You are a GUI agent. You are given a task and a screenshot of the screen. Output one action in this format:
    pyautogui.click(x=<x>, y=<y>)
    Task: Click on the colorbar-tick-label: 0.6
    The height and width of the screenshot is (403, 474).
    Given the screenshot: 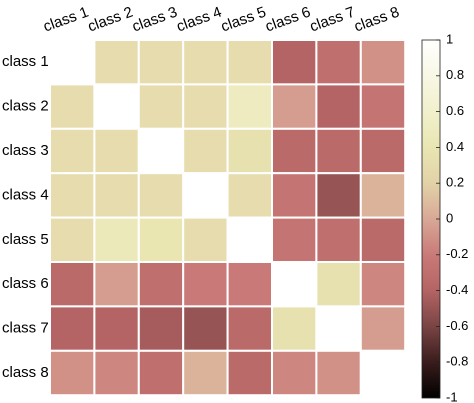 What is the action you would take?
    pyautogui.click(x=455, y=110)
    